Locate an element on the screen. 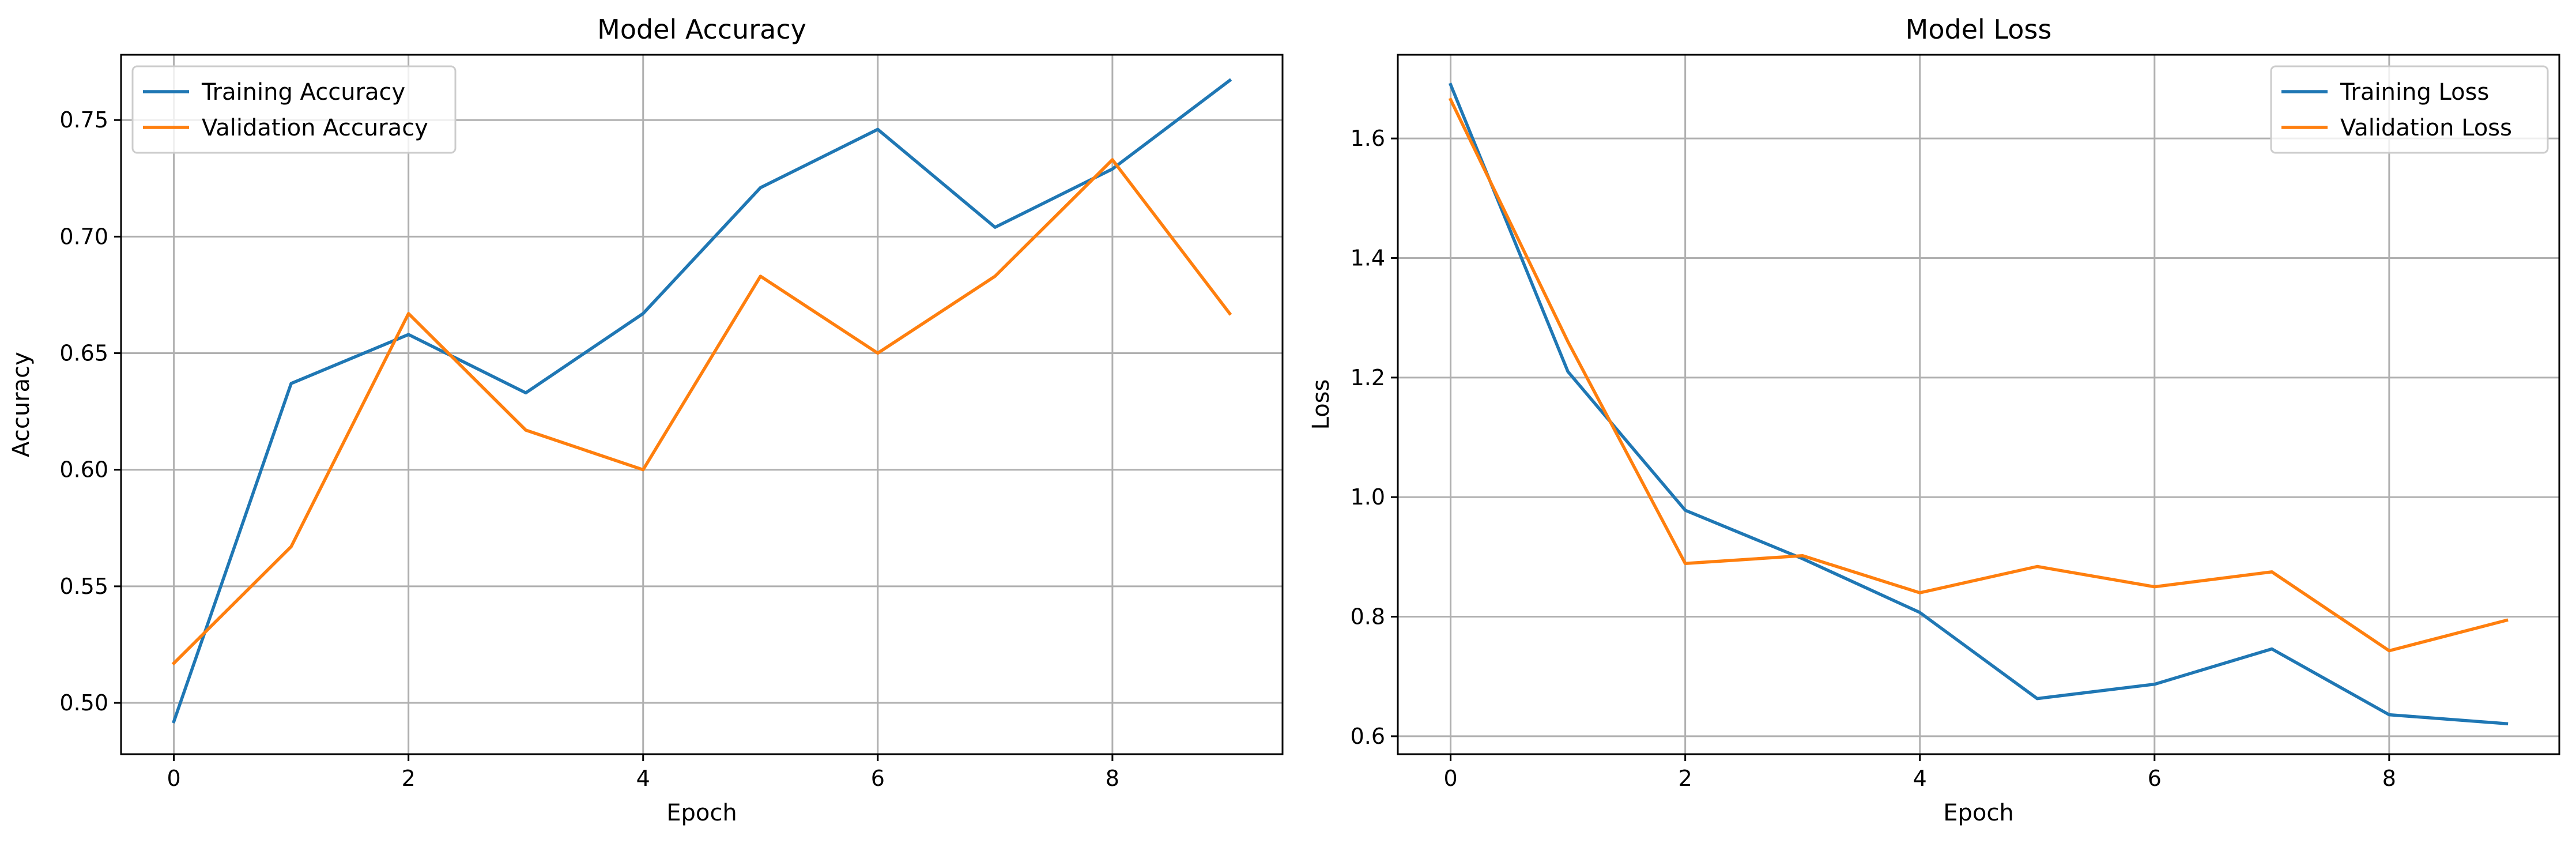 The width and height of the screenshot is (2576, 847). y-tick-label: 0.6 is located at coordinates (1368, 736).